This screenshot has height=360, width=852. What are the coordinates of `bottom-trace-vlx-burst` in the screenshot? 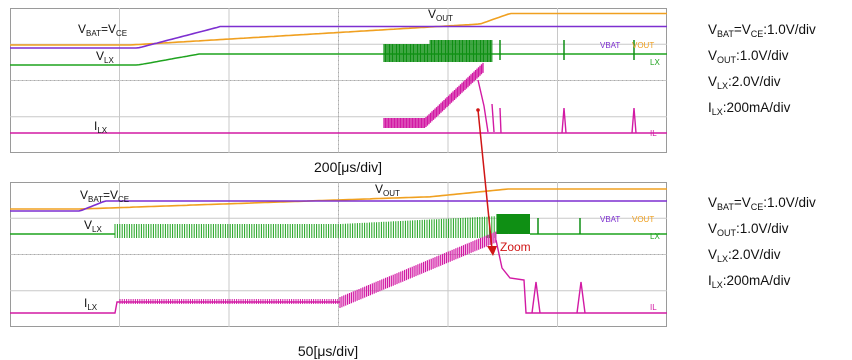 It's located at (513, 224).